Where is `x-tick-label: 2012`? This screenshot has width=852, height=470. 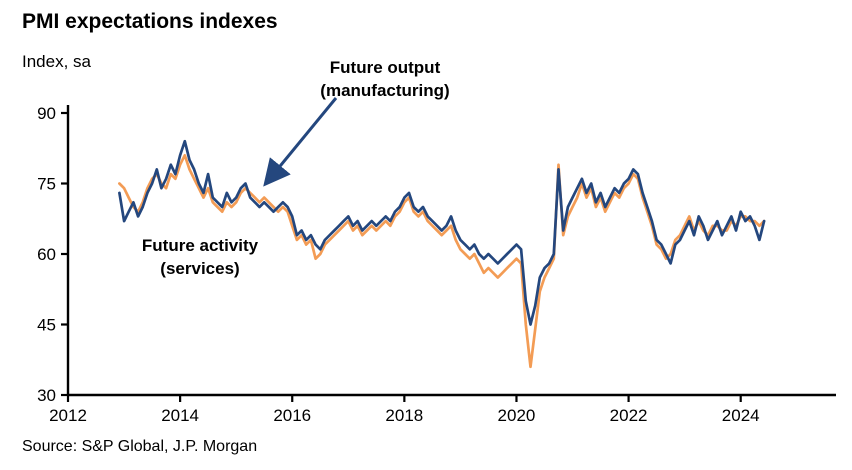
x-tick-label: 2012 is located at coordinates (68, 415).